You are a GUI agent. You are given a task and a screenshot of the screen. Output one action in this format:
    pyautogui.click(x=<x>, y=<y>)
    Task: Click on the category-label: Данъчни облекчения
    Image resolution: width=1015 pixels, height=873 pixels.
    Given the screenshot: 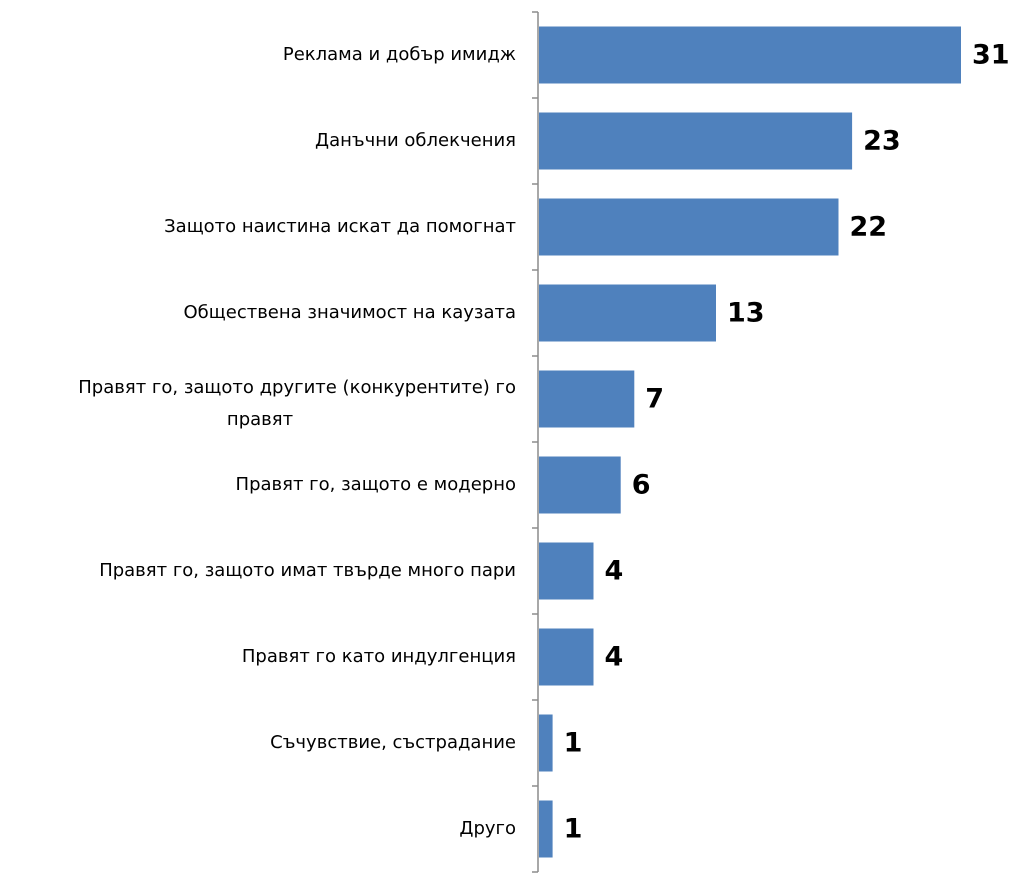 What is the action you would take?
    pyautogui.click(x=415, y=140)
    